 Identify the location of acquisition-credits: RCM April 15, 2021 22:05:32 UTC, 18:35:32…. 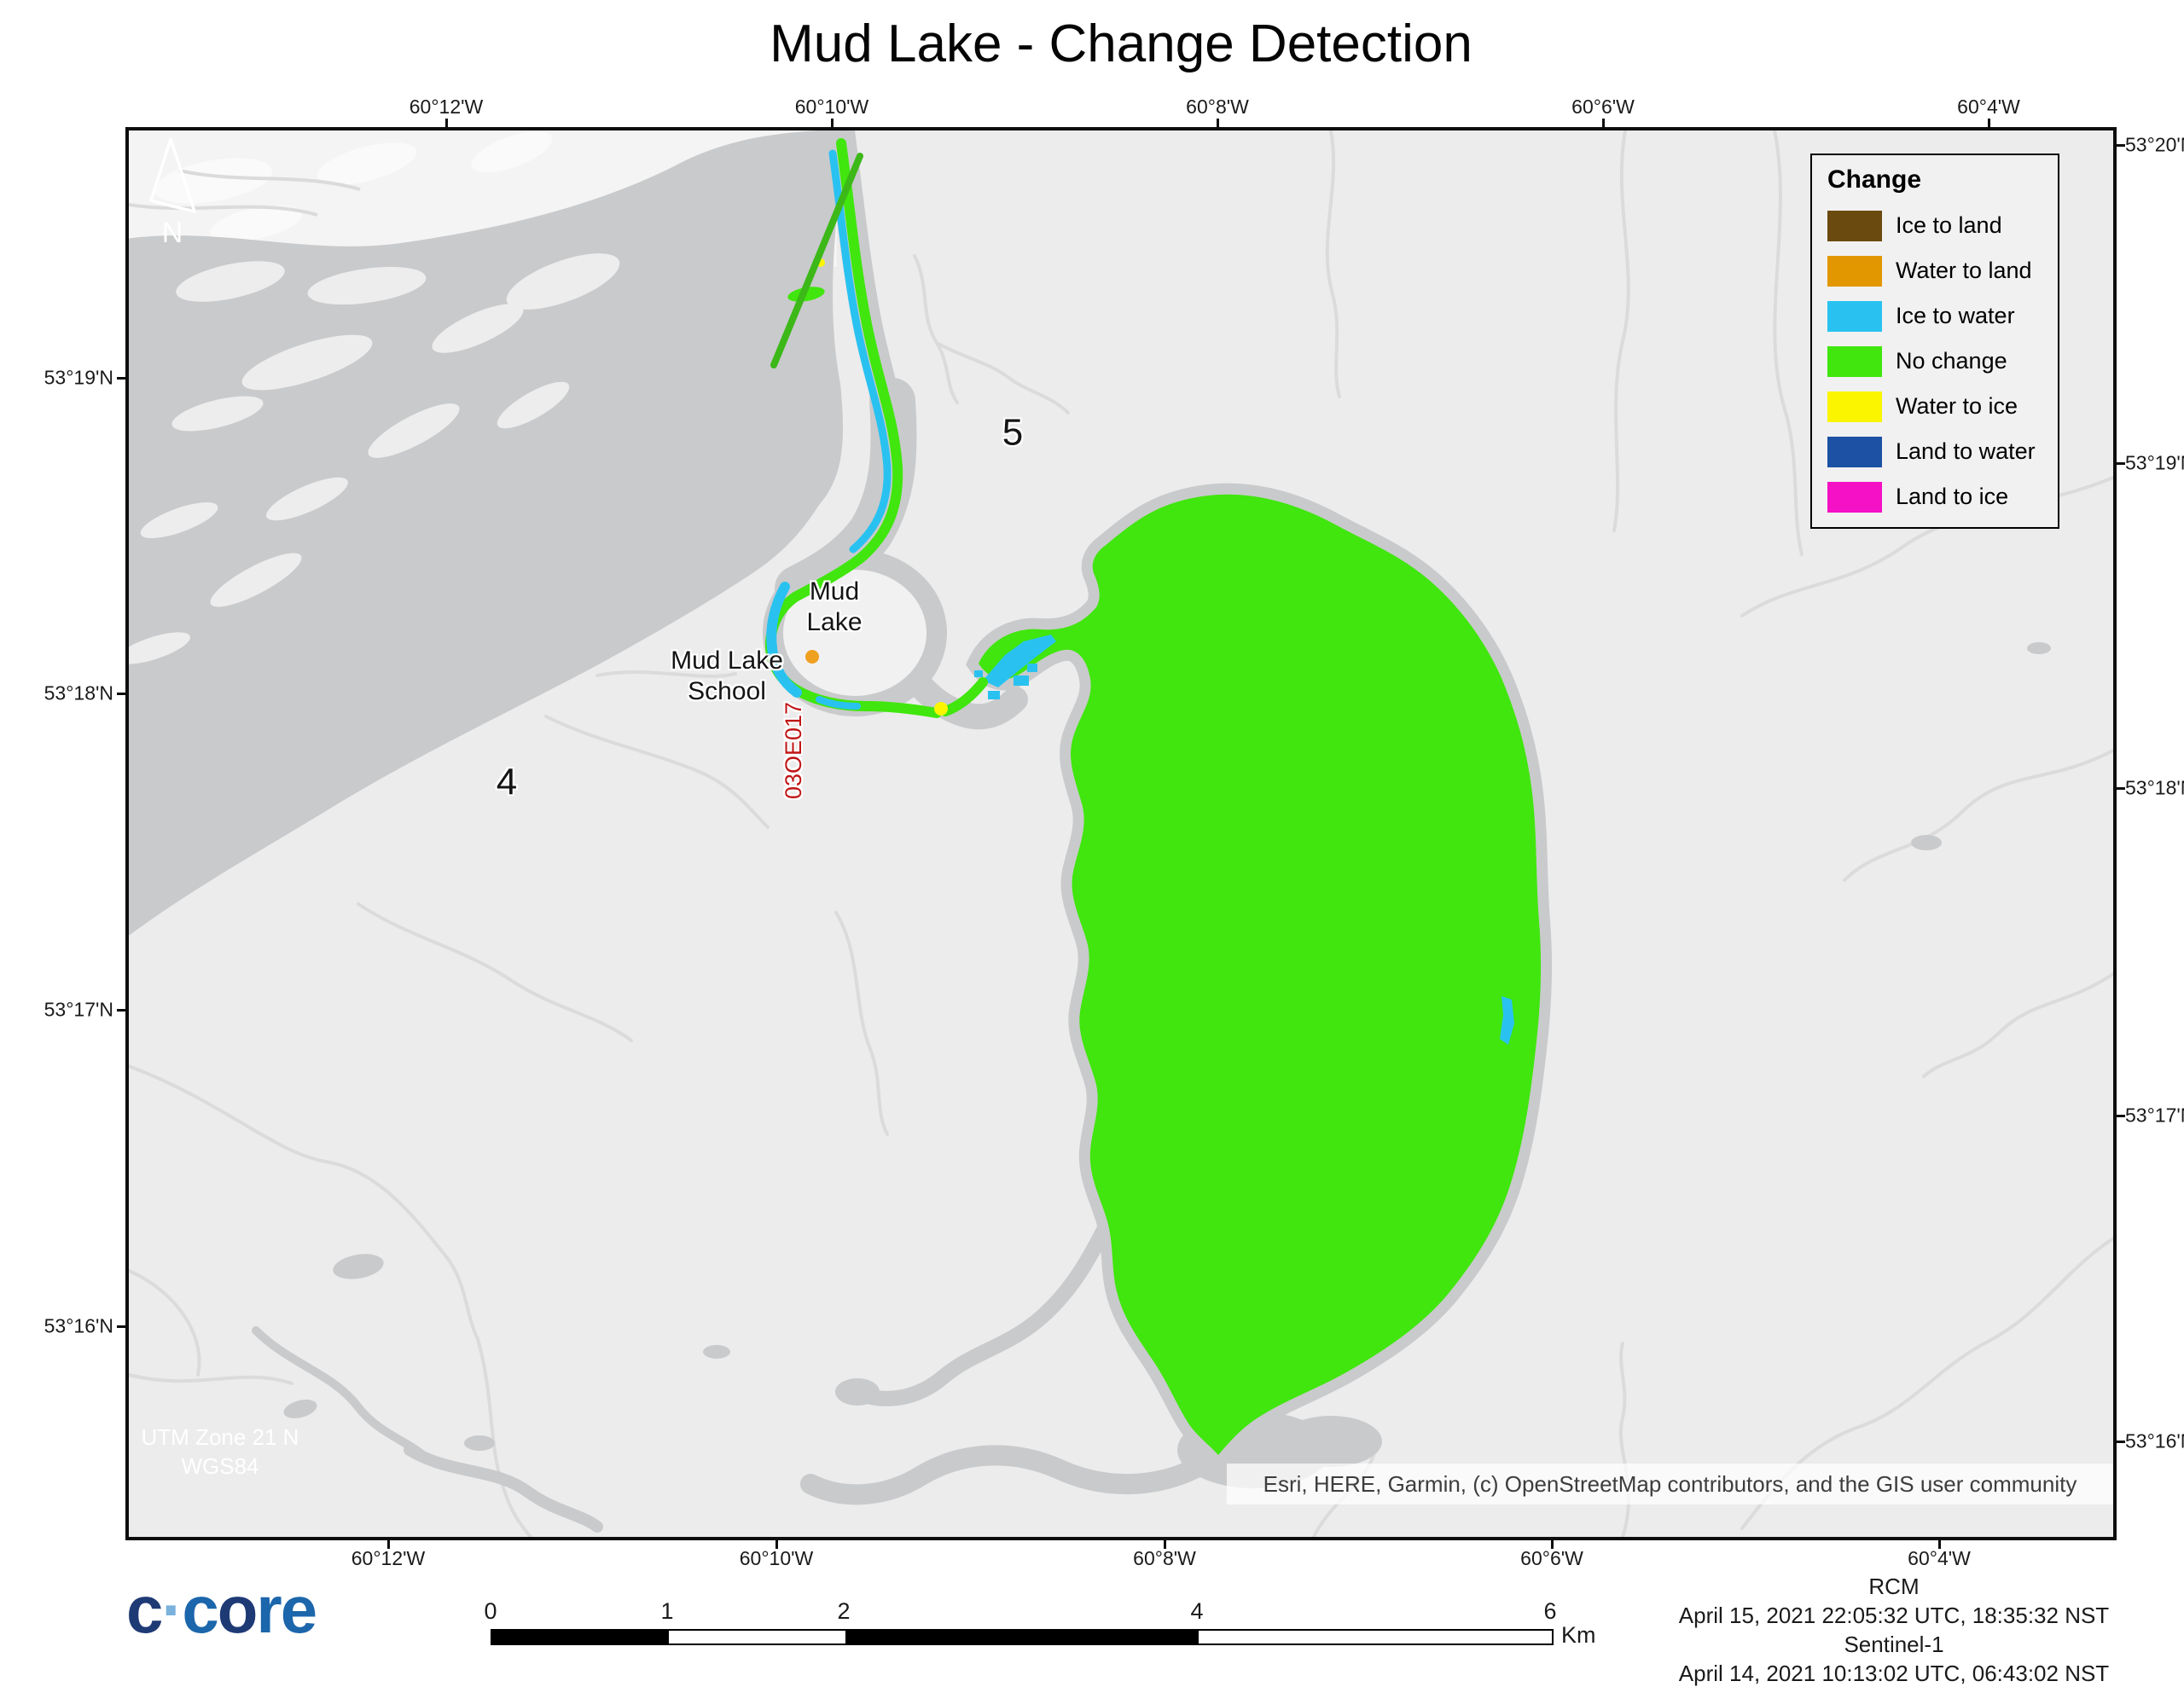
(1894, 1630).